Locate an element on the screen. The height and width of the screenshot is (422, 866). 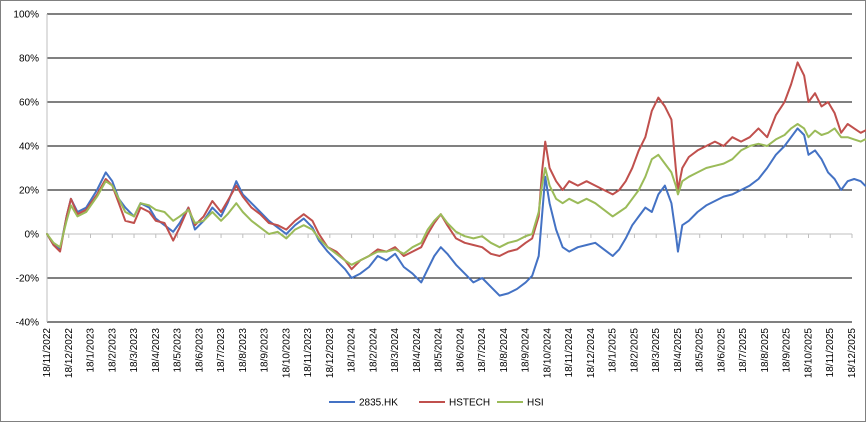
x-tick-label: 18/10/2024 is located at coordinates (547, 353).